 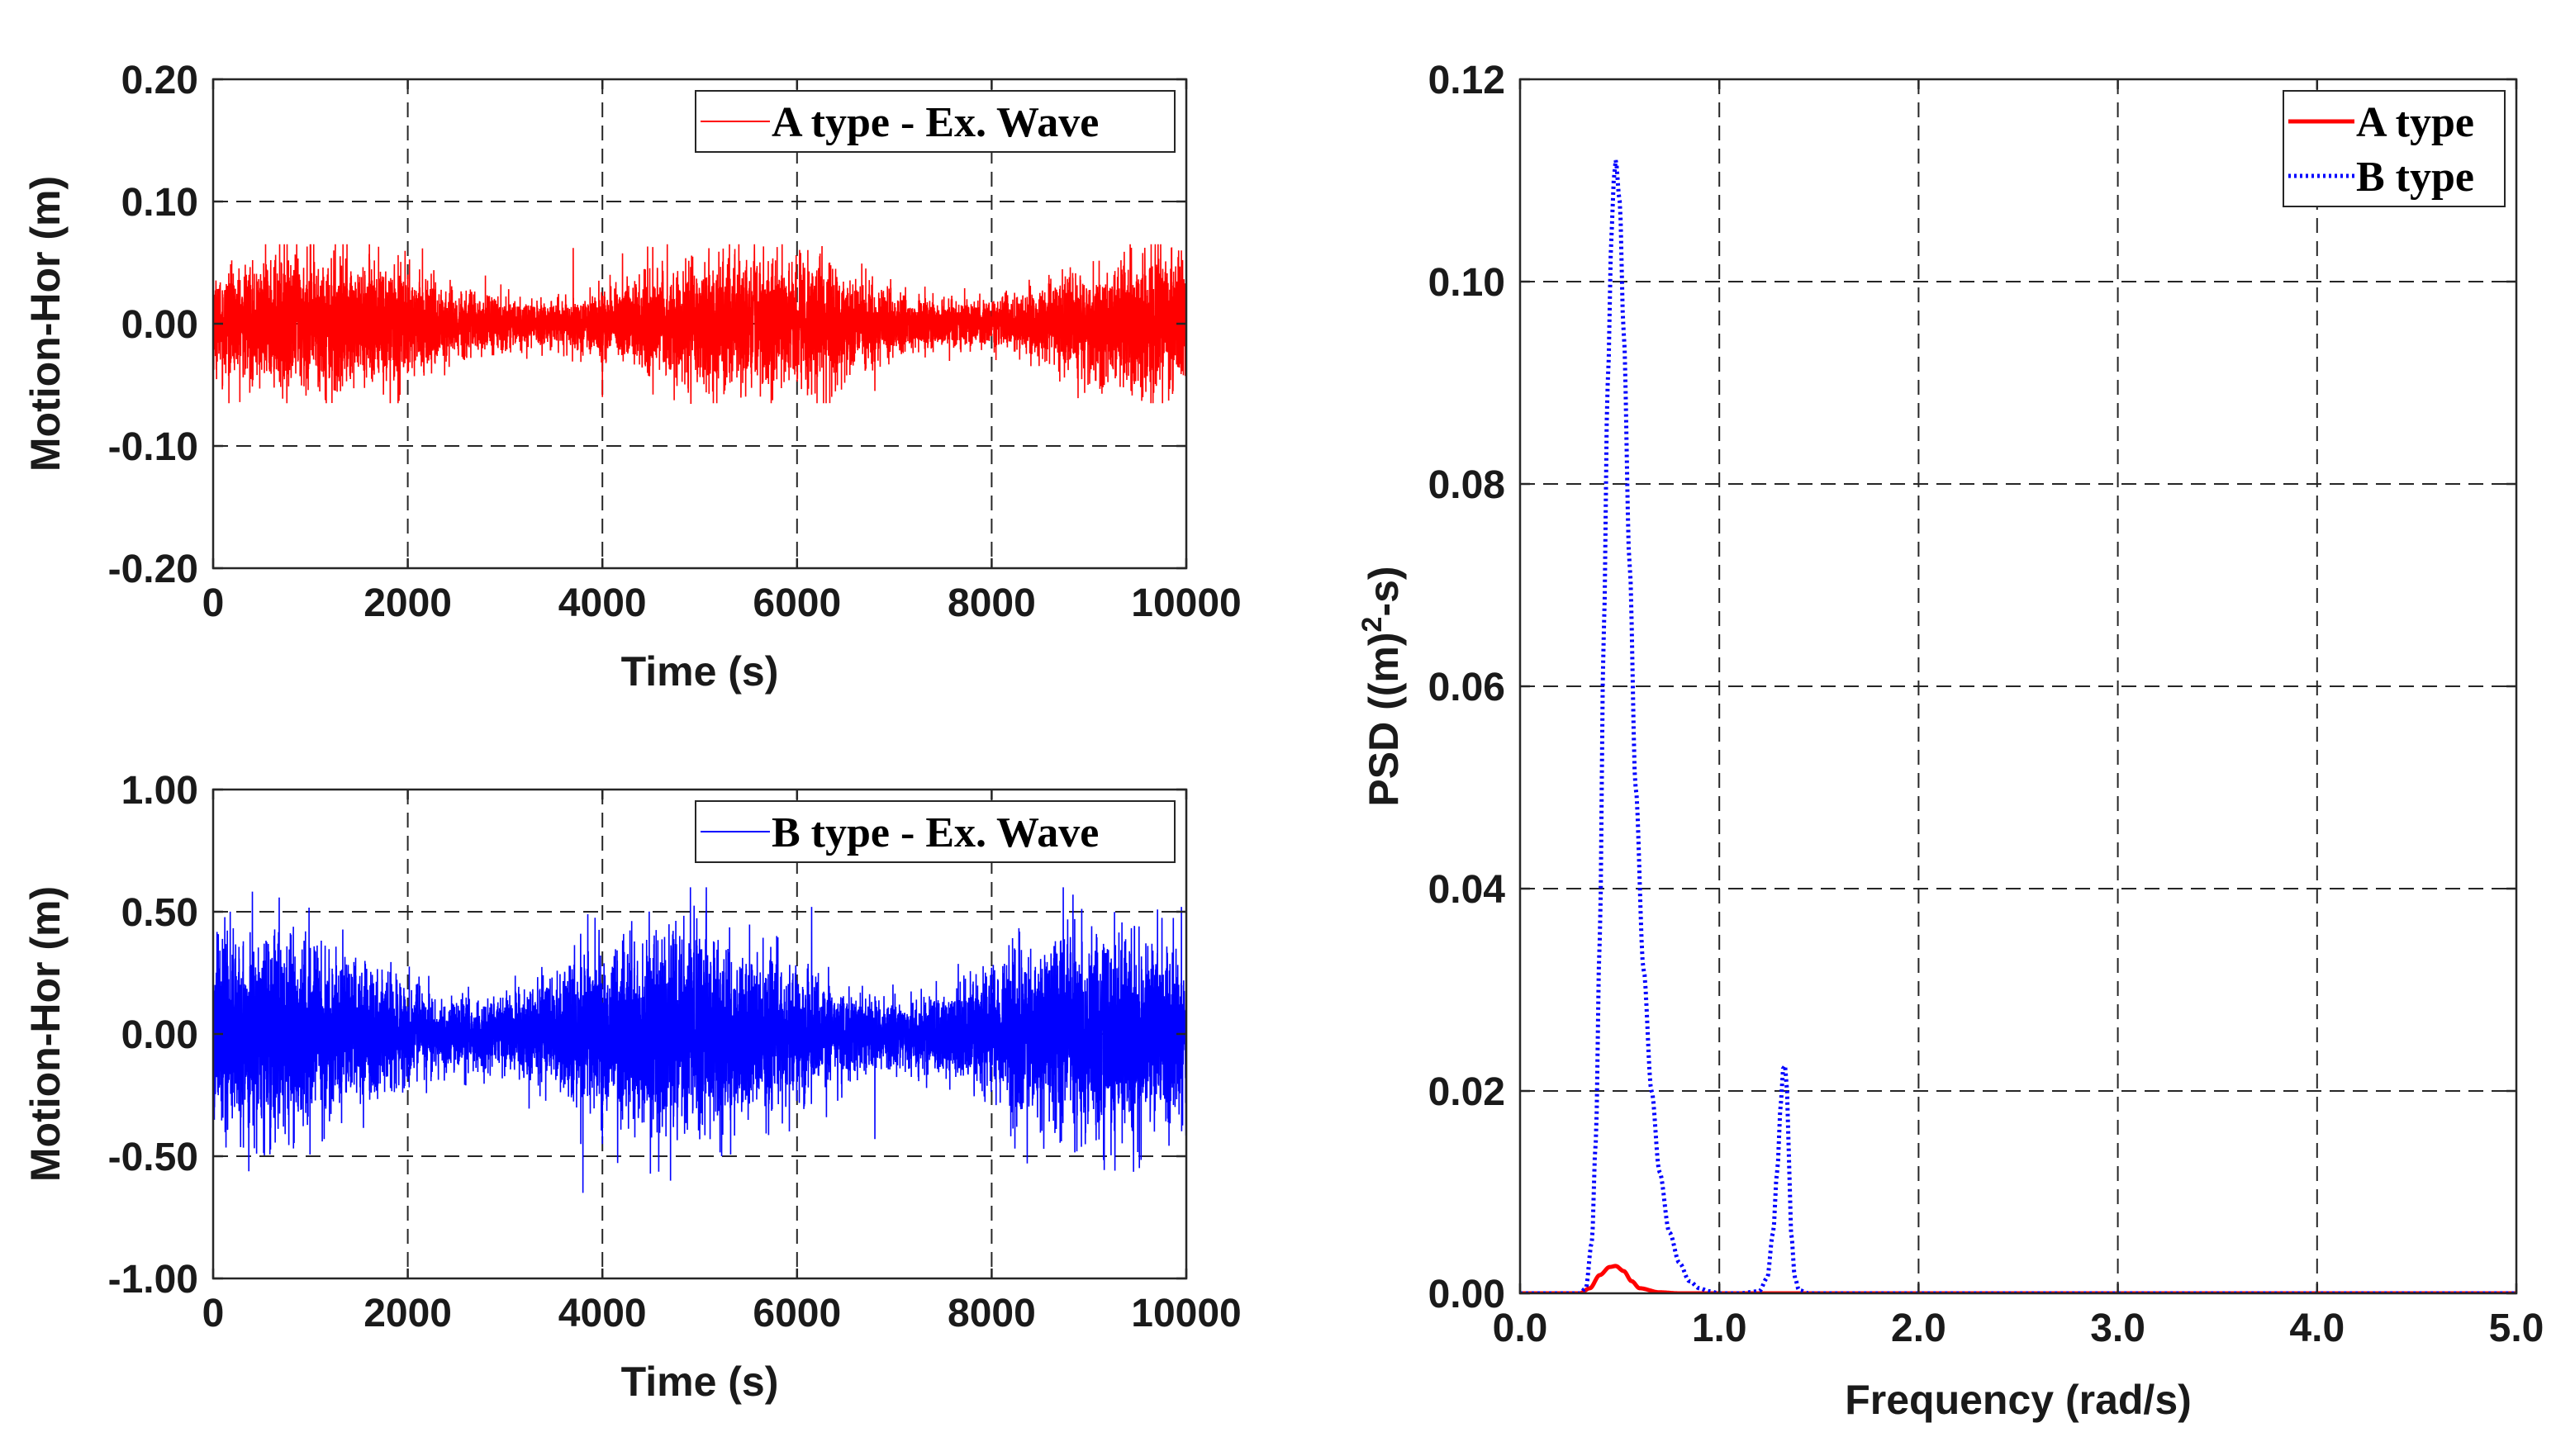 What do you see at coordinates (159, 913) in the screenshot?
I see `y-tick-label: 0.50` at bounding box center [159, 913].